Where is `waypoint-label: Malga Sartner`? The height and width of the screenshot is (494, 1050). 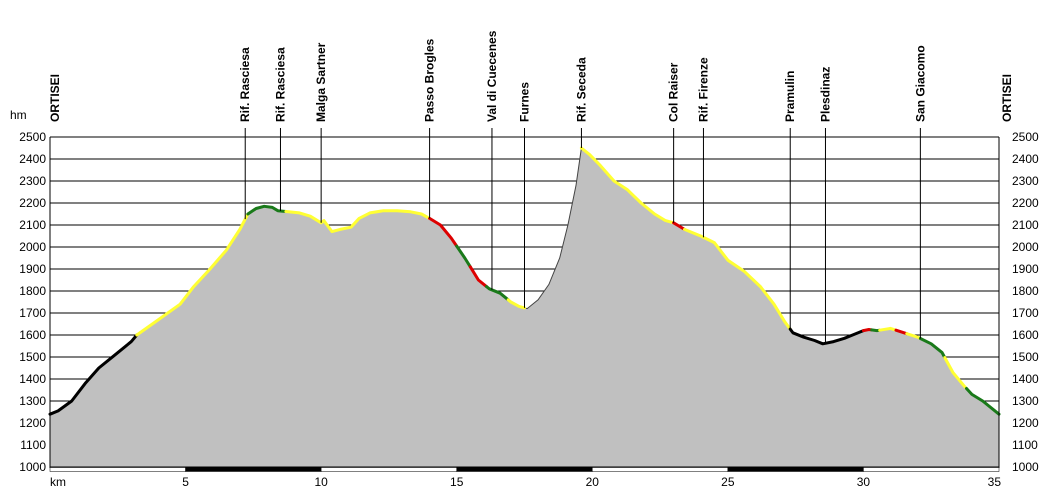
waypoint-label: Malga Sartner is located at coordinates (321, 82).